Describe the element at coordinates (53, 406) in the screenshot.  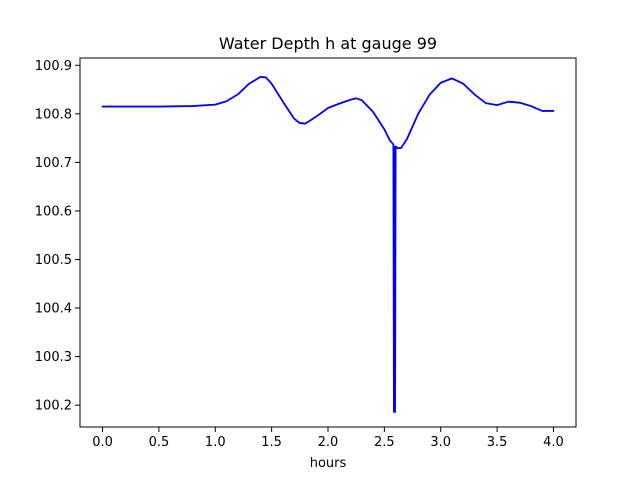
I see `y-tick-label: 100.2` at that location.